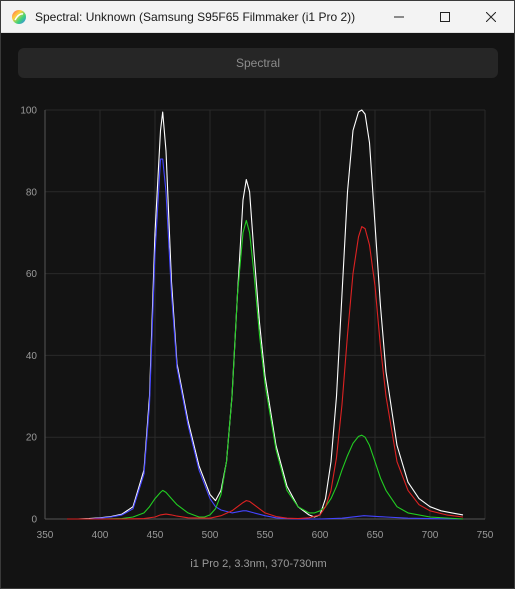 This screenshot has height=589, width=515. I want to click on spectral-button: Spectral, so click(258, 63).